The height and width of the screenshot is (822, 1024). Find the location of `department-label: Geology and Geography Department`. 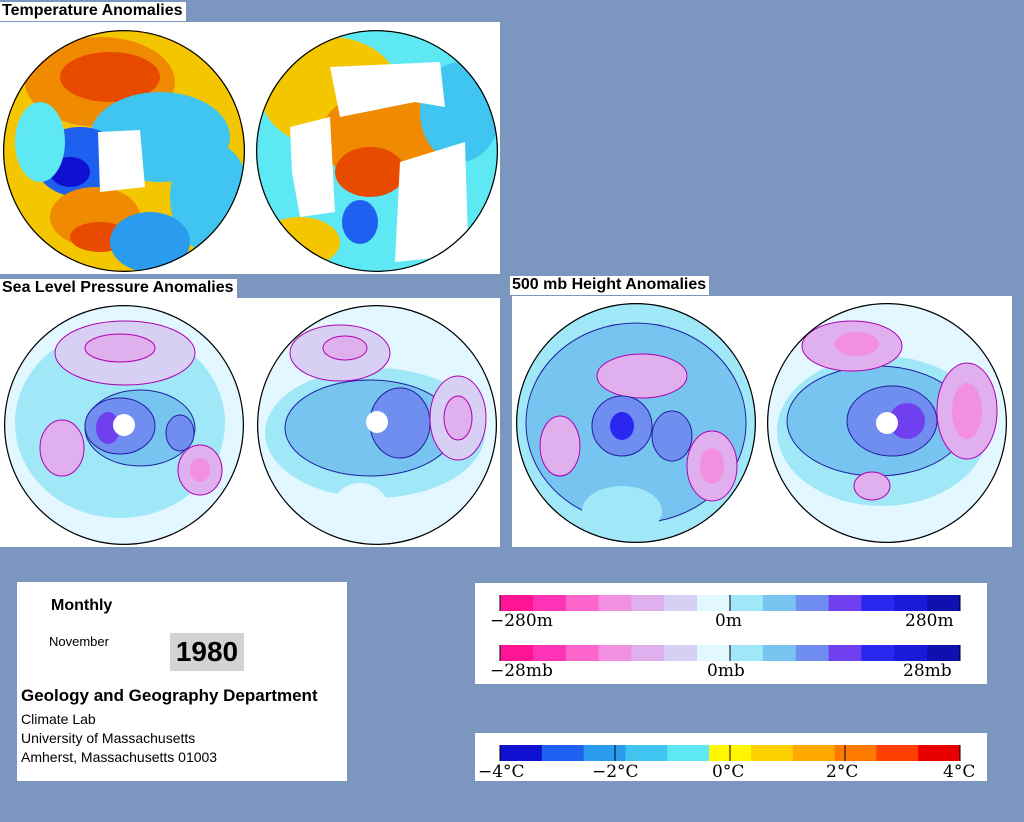

department-label: Geology and Geography Department is located at coordinates (169, 695).